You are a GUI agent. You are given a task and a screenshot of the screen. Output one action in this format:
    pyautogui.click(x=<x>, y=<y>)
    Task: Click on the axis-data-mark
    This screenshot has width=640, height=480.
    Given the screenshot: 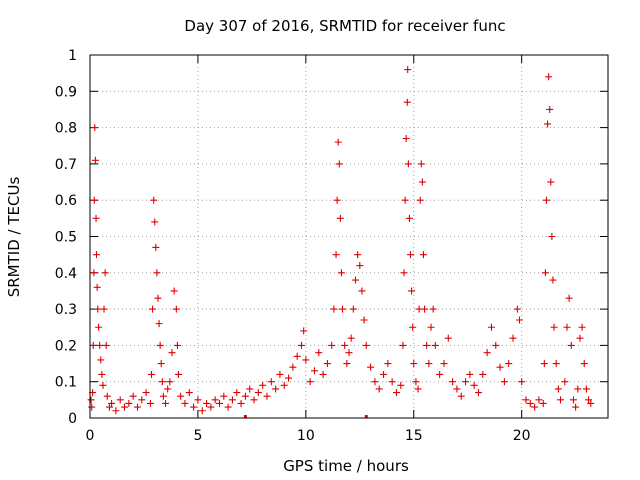 What is the action you would take?
    pyautogui.click(x=366, y=416)
    